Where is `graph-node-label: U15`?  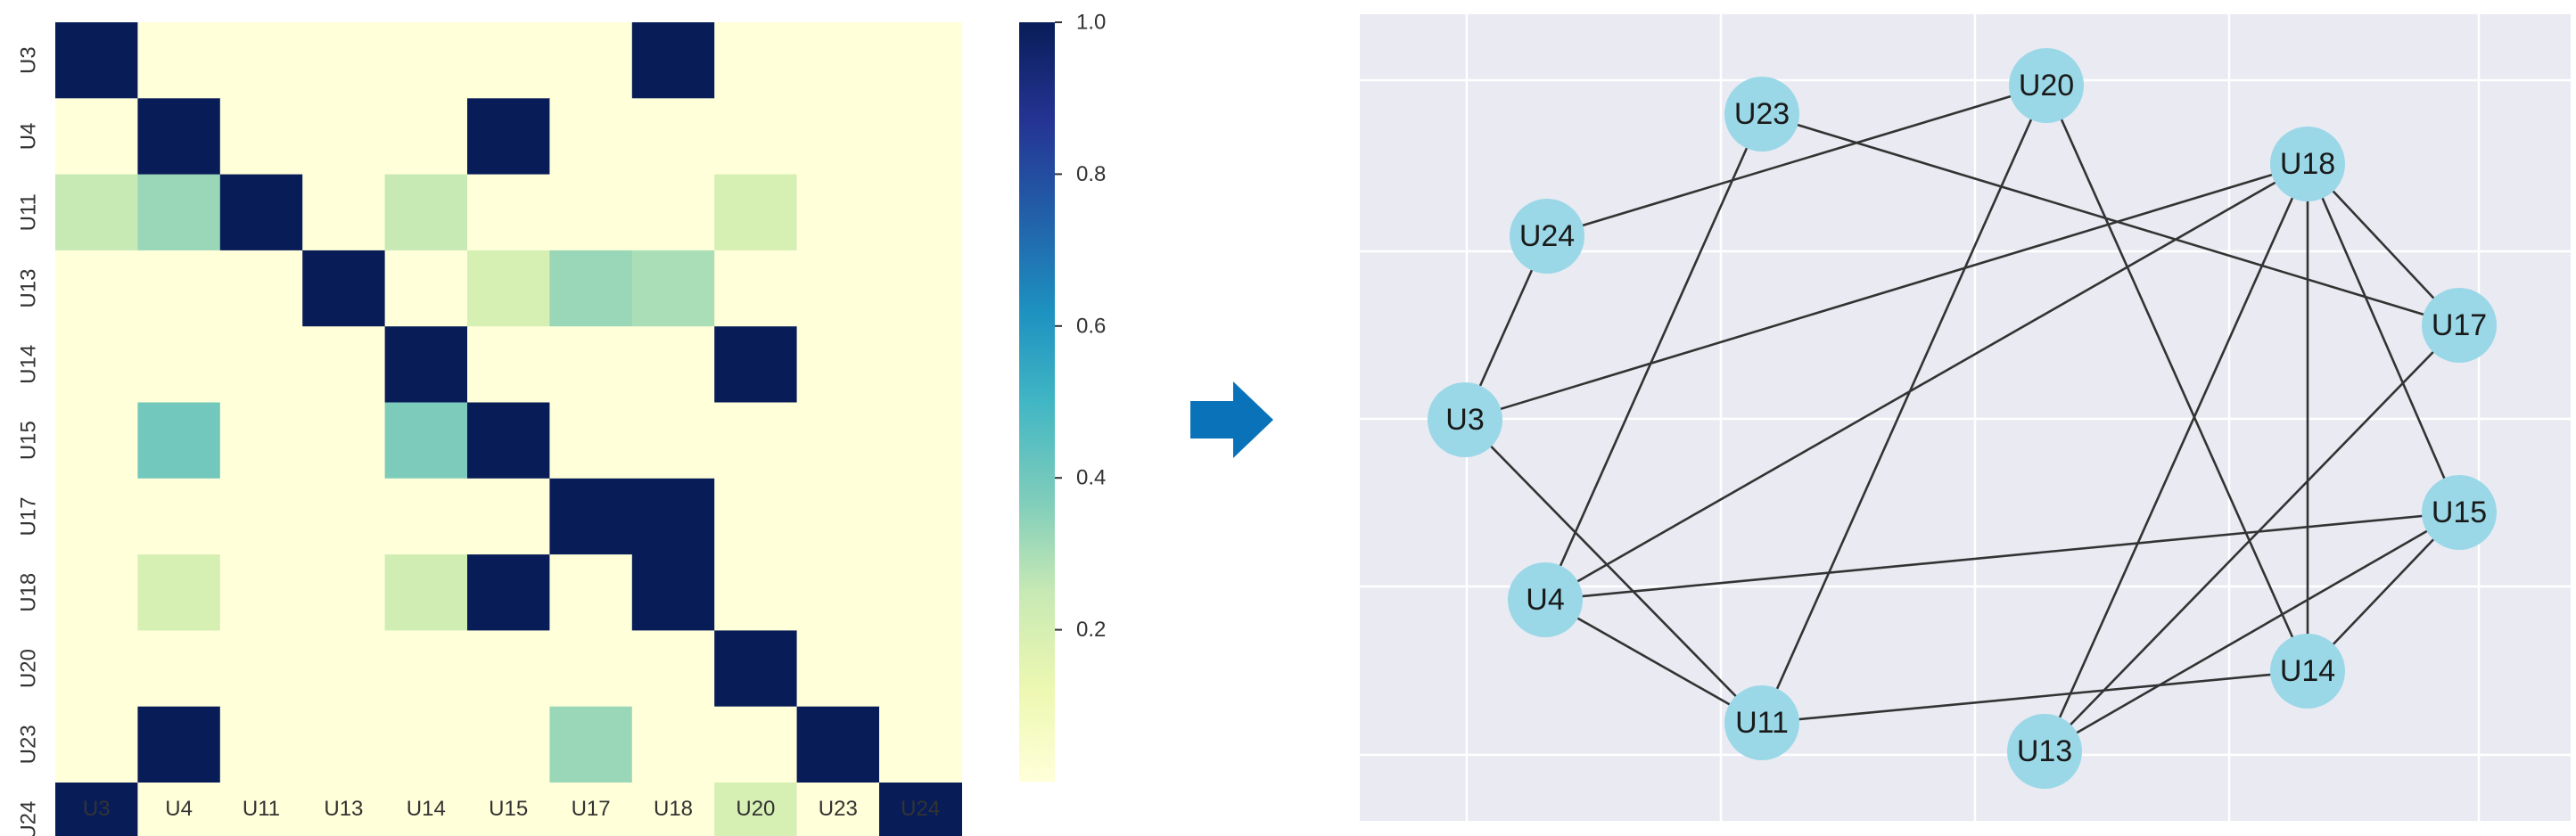
graph-node-label: U15 is located at coordinates (2459, 512).